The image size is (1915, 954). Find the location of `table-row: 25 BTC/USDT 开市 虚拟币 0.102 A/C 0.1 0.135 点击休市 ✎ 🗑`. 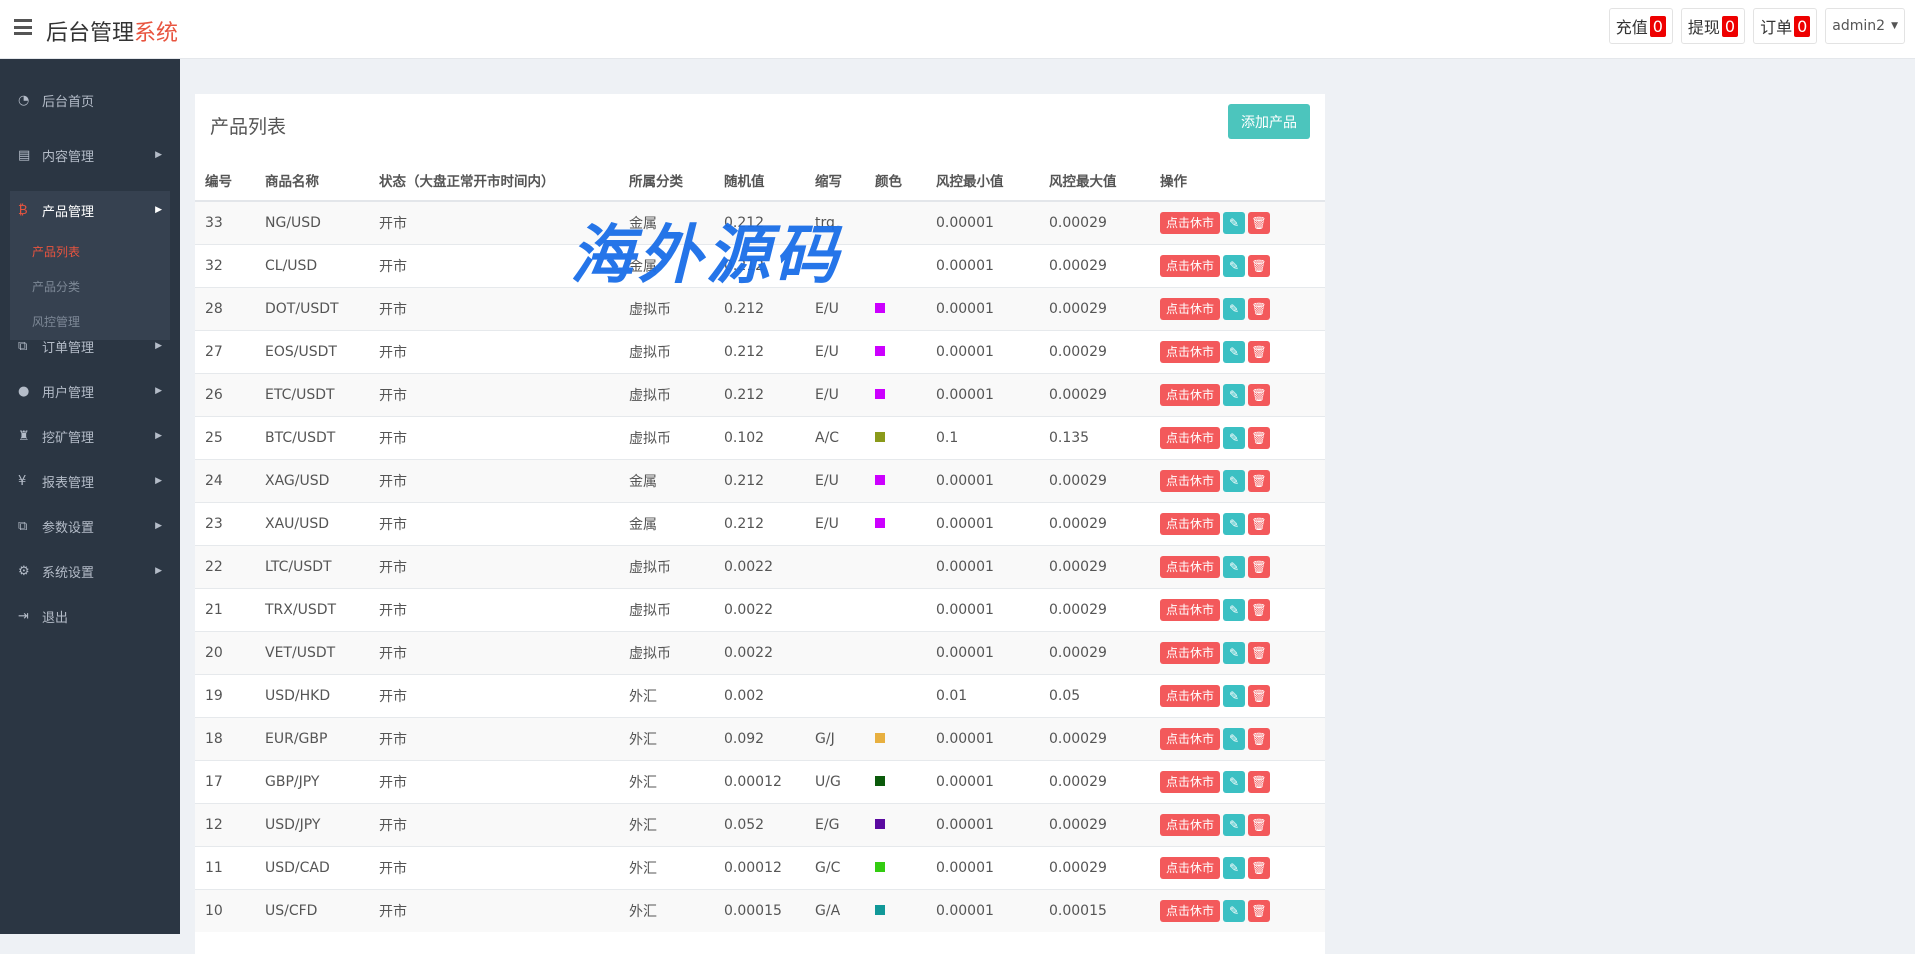

table-row: 25 BTC/USDT 开市 虚拟币 0.102 A/C 0.1 0.135 点击休市 ✎ 🗑 is located at coordinates (760, 437).